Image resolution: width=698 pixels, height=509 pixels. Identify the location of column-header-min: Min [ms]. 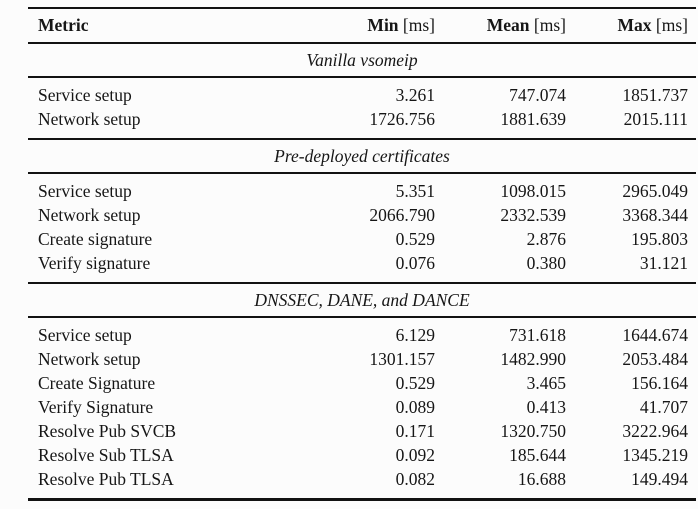
(375, 25).